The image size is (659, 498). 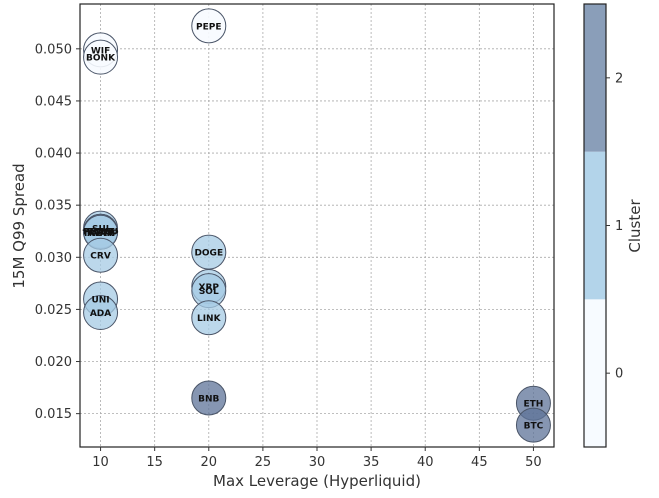 I want to click on x-tick-label: 10, so click(x=100, y=462).